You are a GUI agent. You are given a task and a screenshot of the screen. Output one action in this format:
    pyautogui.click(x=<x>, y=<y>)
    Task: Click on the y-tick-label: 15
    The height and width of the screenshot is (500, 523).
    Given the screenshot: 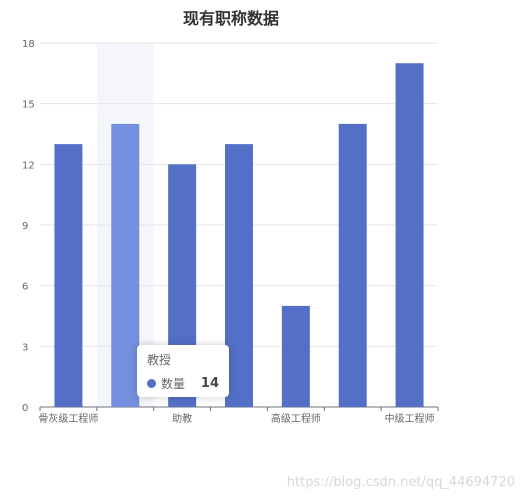 What is the action you would take?
    pyautogui.click(x=28, y=105)
    